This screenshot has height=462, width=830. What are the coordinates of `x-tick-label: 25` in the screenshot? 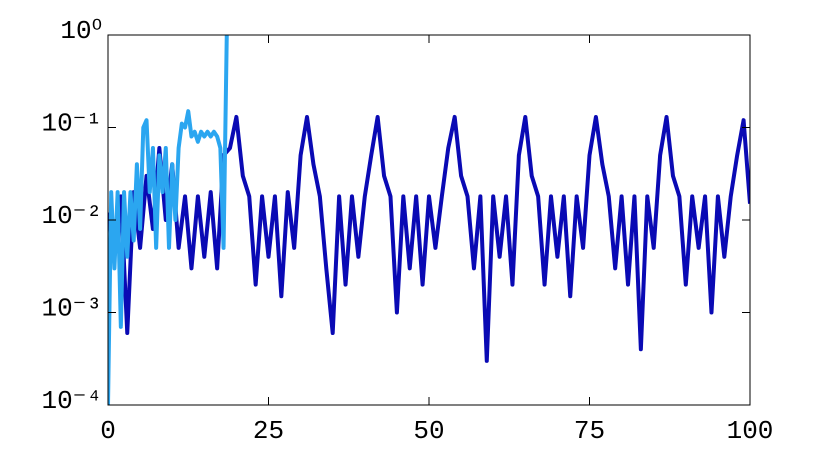 It's located at (268, 431).